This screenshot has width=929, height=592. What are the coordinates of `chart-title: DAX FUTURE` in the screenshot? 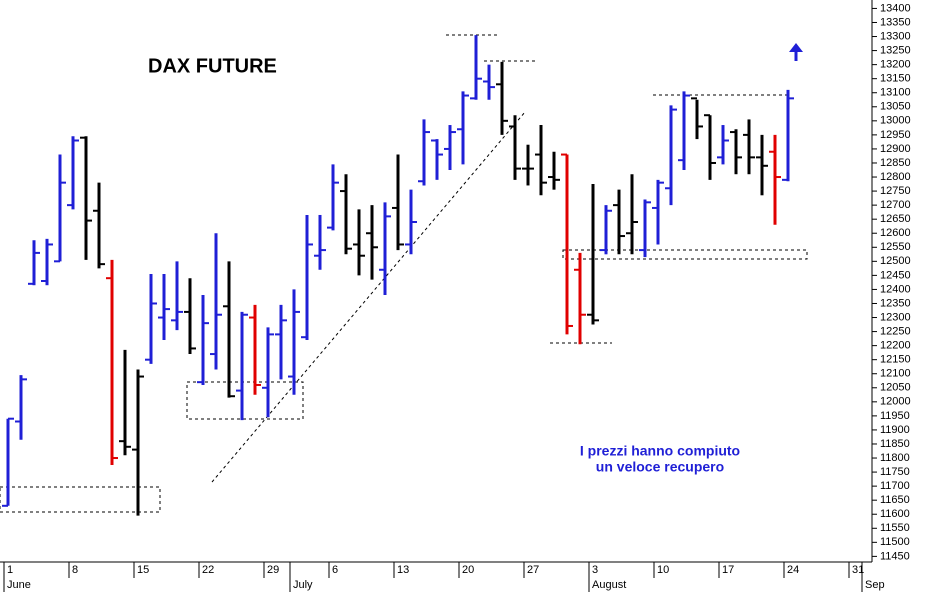 It's located at (212, 66).